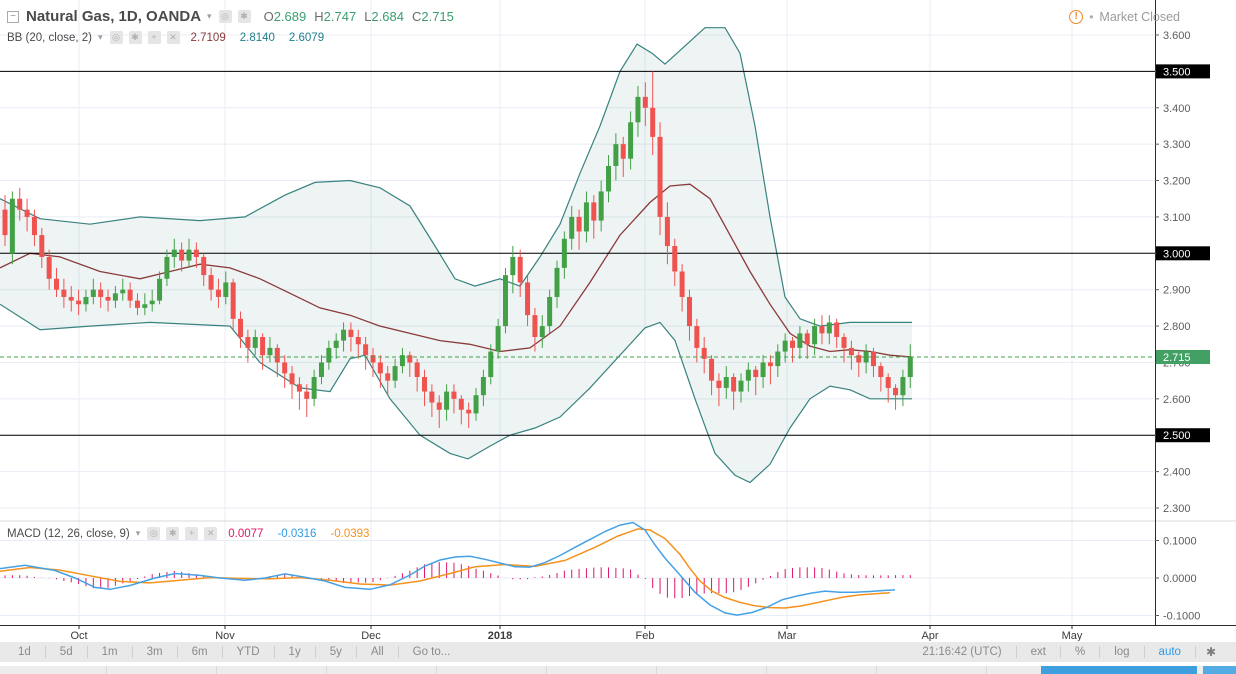  I want to click on price-tick-label: 3.600, so click(1177, 36).